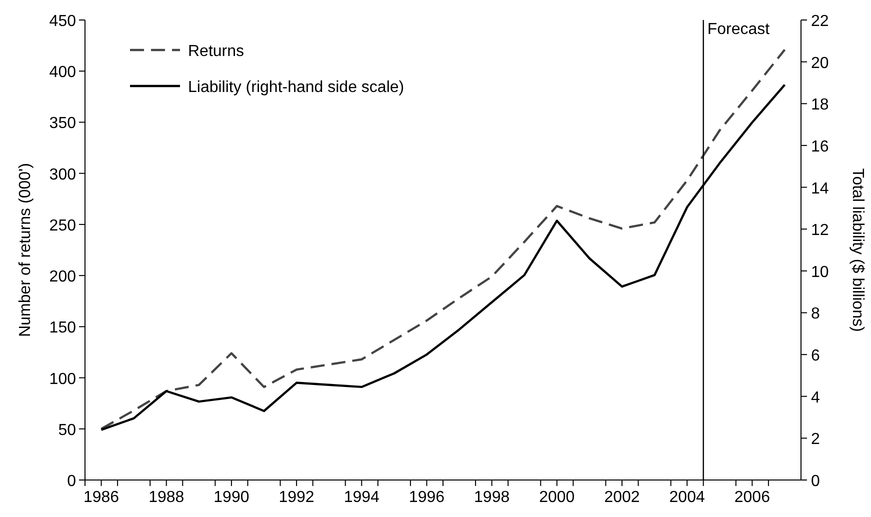  What do you see at coordinates (815, 439) in the screenshot?
I see `y2-tick-label: 2` at bounding box center [815, 439].